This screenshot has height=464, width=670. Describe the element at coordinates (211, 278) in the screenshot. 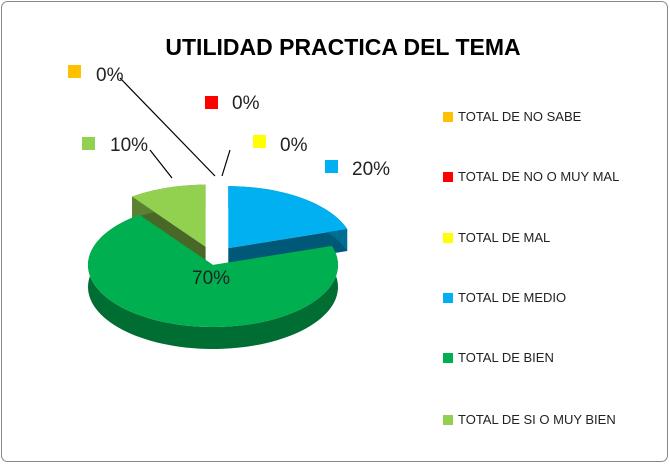

I see `data-label: 70%` at that location.